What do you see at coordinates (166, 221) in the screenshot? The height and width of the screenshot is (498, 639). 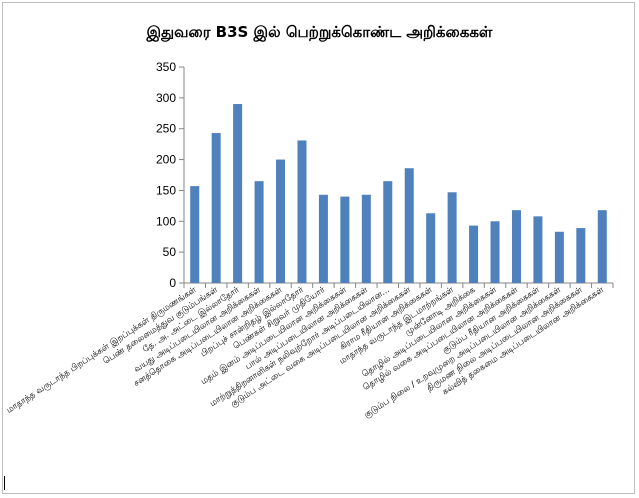 I see `y-tick-label: 100` at bounding box center [166, 221].